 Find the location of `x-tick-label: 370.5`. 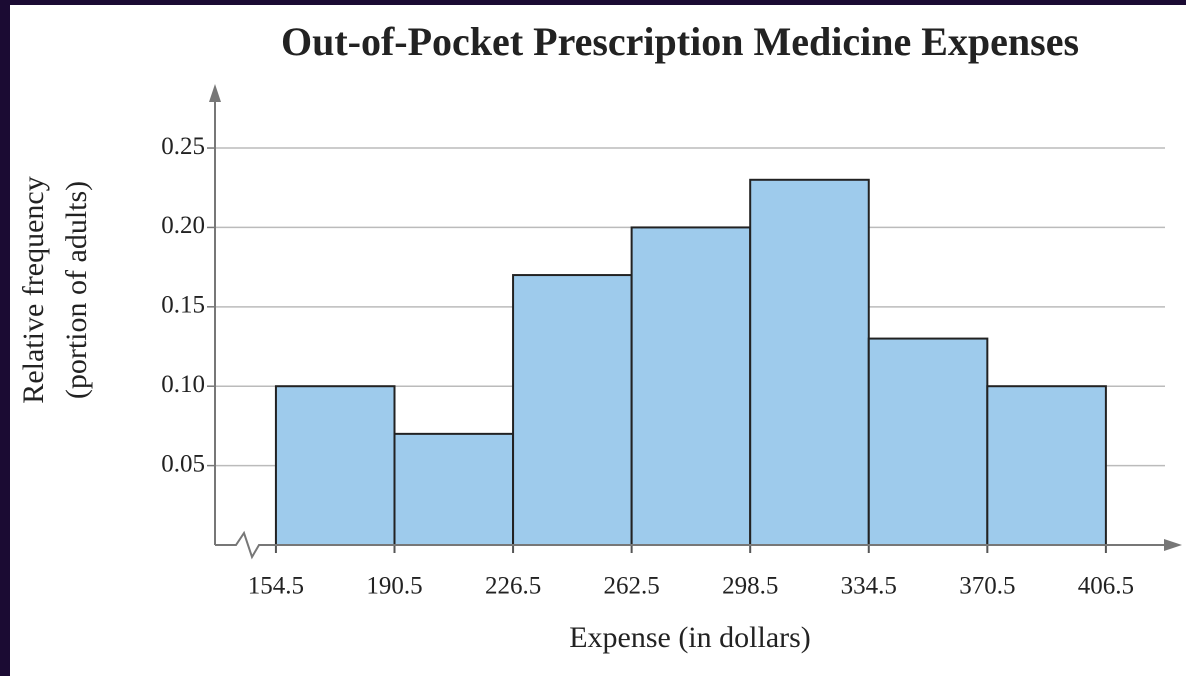

x-tick-label: 370.5 is located at coordinates (987, 586).